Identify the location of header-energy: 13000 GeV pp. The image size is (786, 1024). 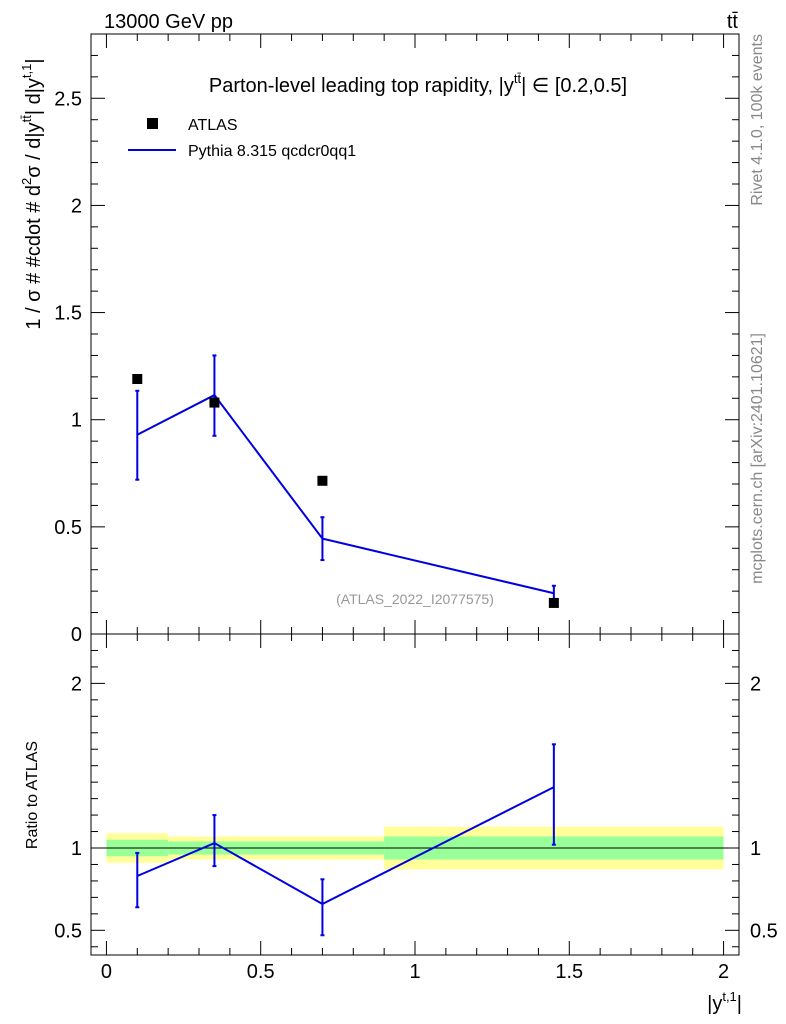
(168, 22).